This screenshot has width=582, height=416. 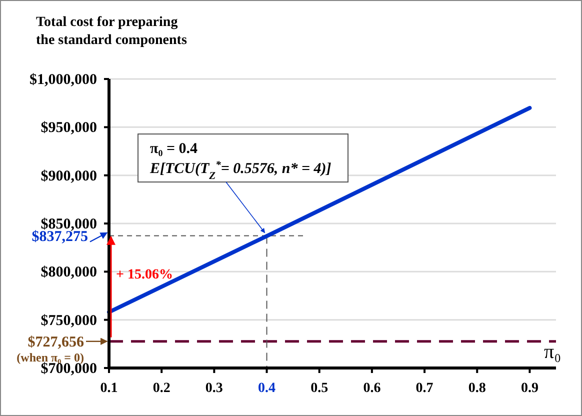 What do you see at coordinates (68, 176) in the screenshot?
I see `y-tick-label: $900,000` at bounding box center [68, 176].